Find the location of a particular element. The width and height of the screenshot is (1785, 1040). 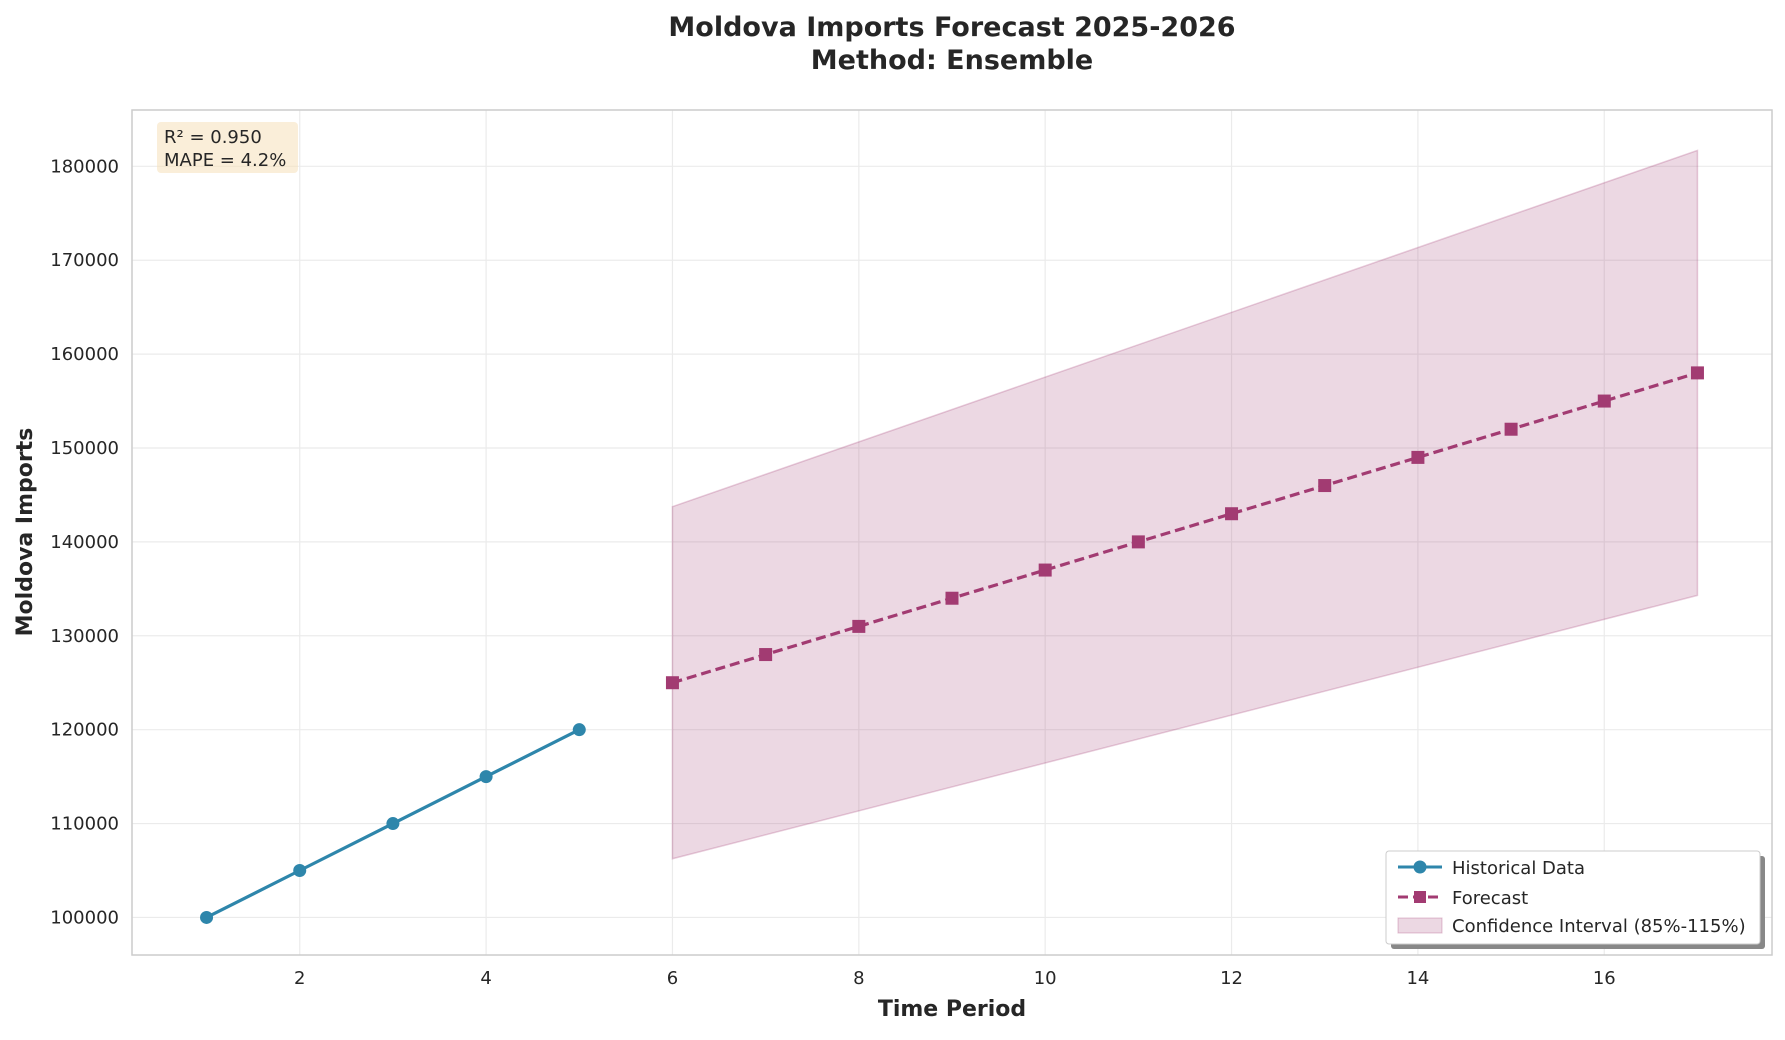

legend-item-confidence: Confidence Interval (85%-115%) is located at coordinates (1571, 926).